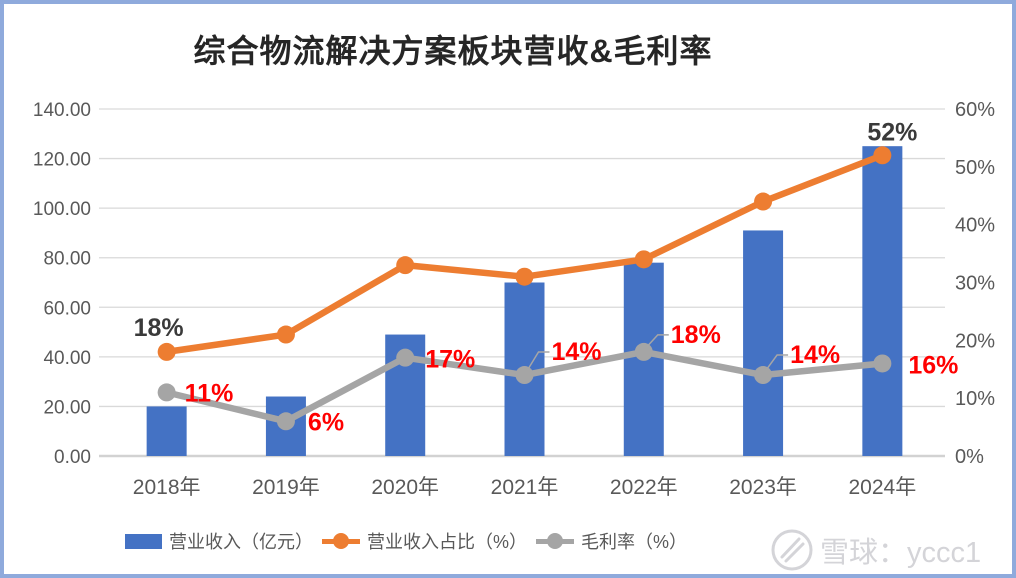 Image resolution: width=1016 pixels, height=578 pixels. What do you see at coordinates (763, 487) in the screenshot?
I see `x-axis-tick-label: 2023年` at bounding box center [763, 487].